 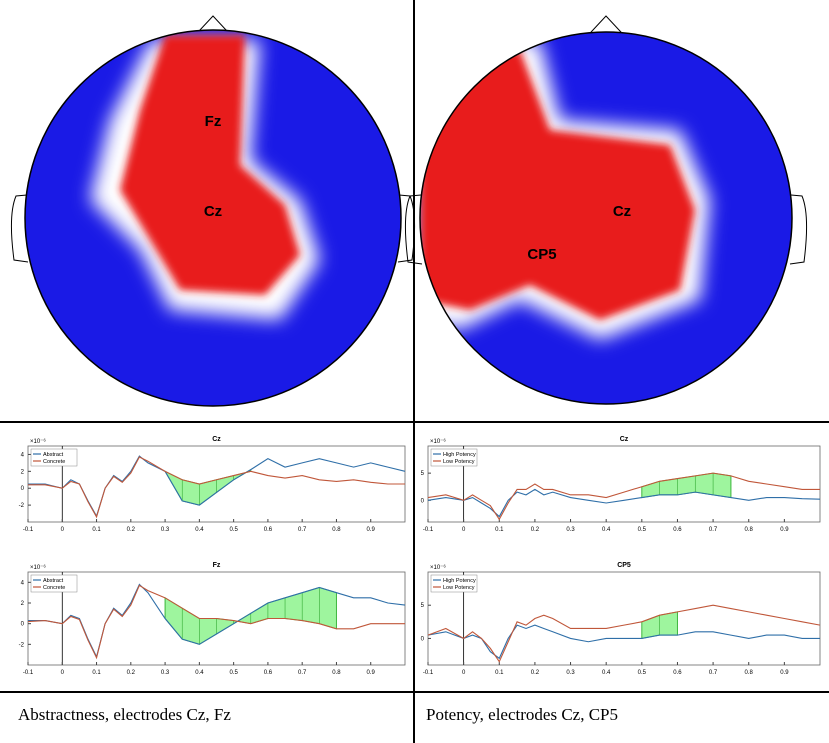 What do you see at coordinates (541, 254) in the screenshot?
I see `electrode-label: CP5` at bounding box center [541, 254].